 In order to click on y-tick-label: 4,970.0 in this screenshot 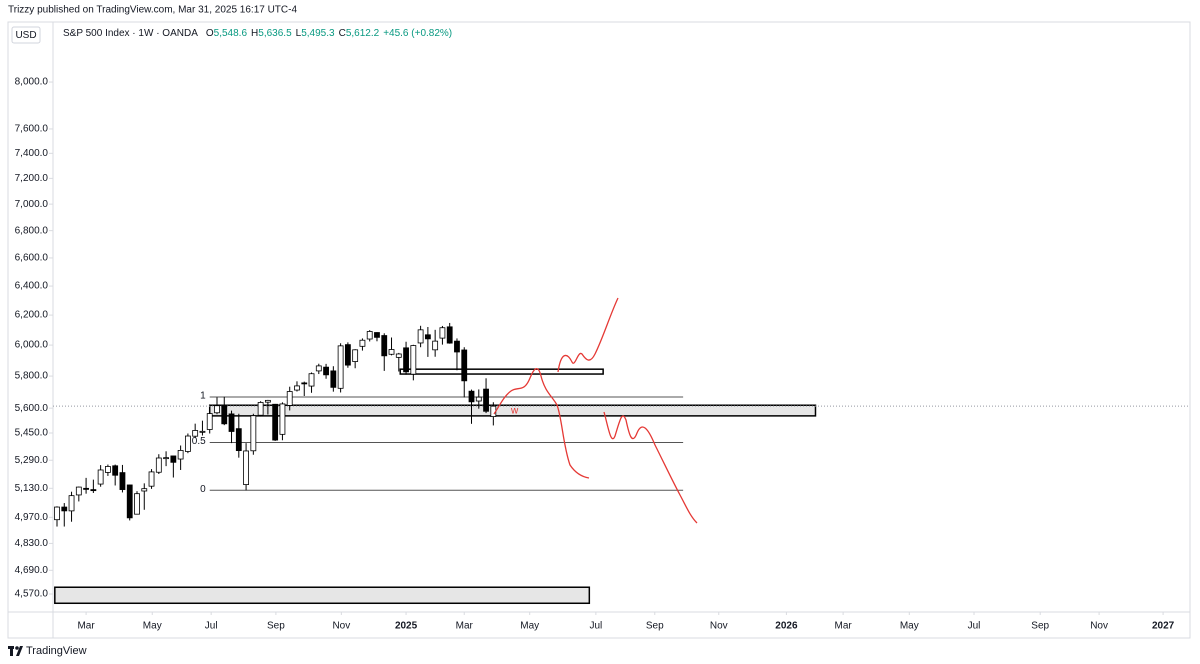, I will do `click(32, 517)`.